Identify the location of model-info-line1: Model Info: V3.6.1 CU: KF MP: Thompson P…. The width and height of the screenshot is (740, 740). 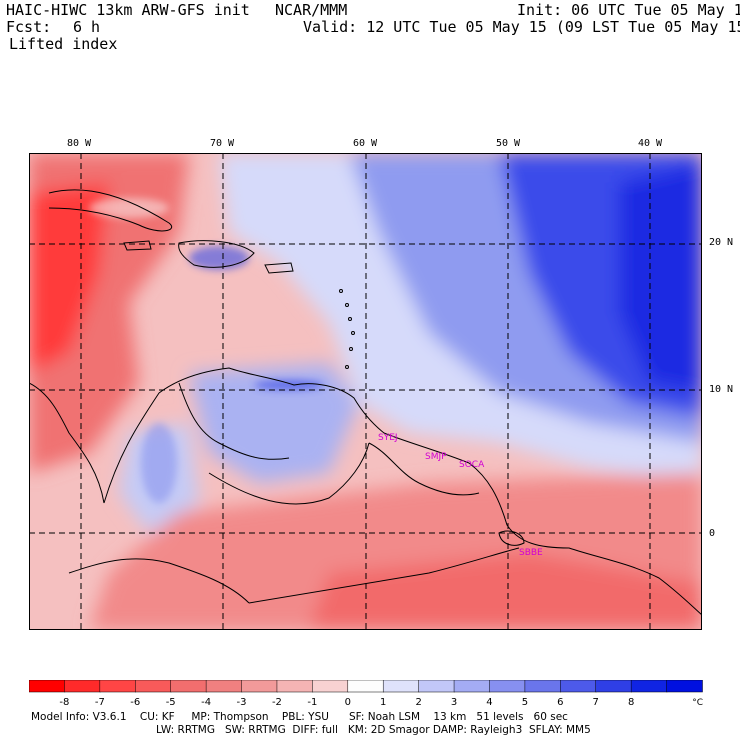
(299, 717).